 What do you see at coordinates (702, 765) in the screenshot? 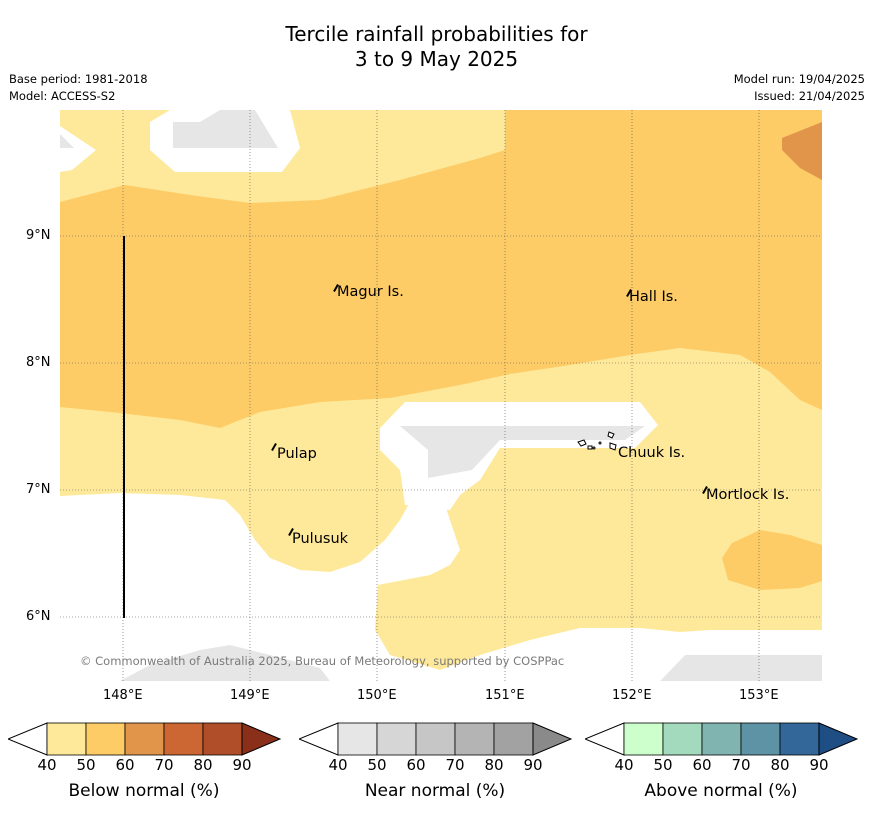
I see `above-tick-60: 60` at bounding box center [702, 765].